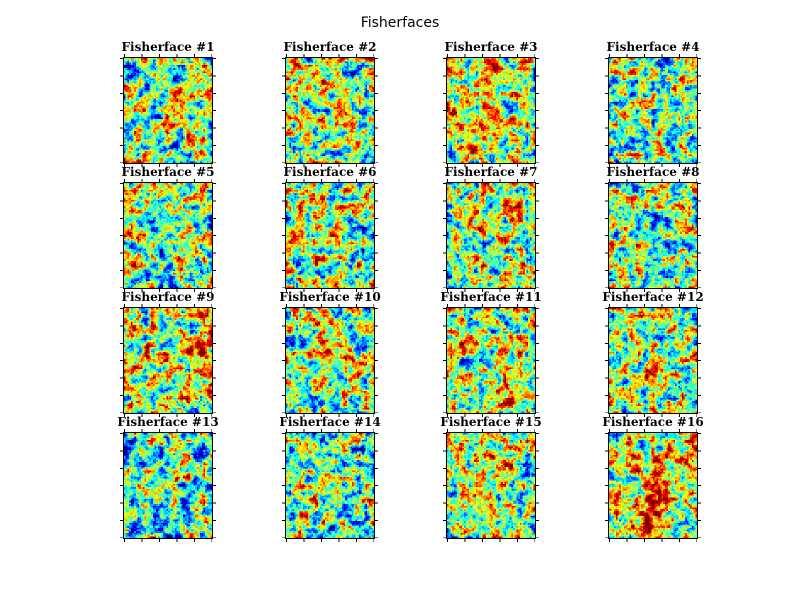  What do you see at coordinates (653, 172) in the screenshot?
I see `subplot-title: Fisherface #8` at bounding box center [653, 172].